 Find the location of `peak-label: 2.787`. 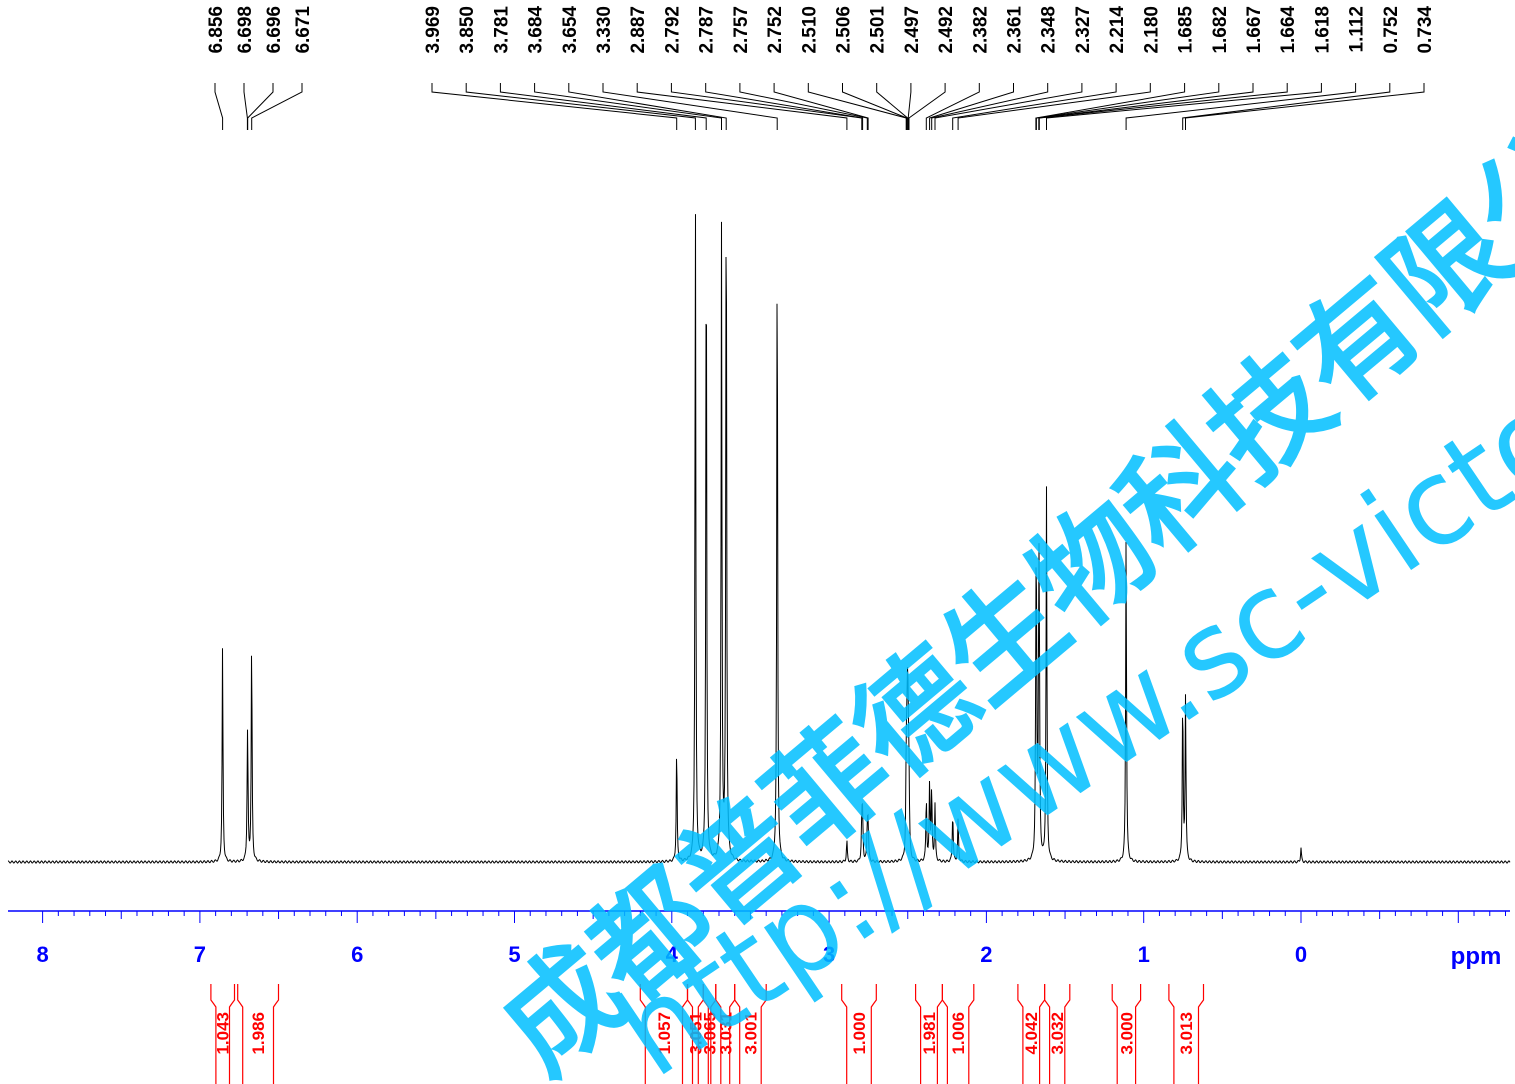

peak-label: 2.787 is located at coordinates (707, 30).